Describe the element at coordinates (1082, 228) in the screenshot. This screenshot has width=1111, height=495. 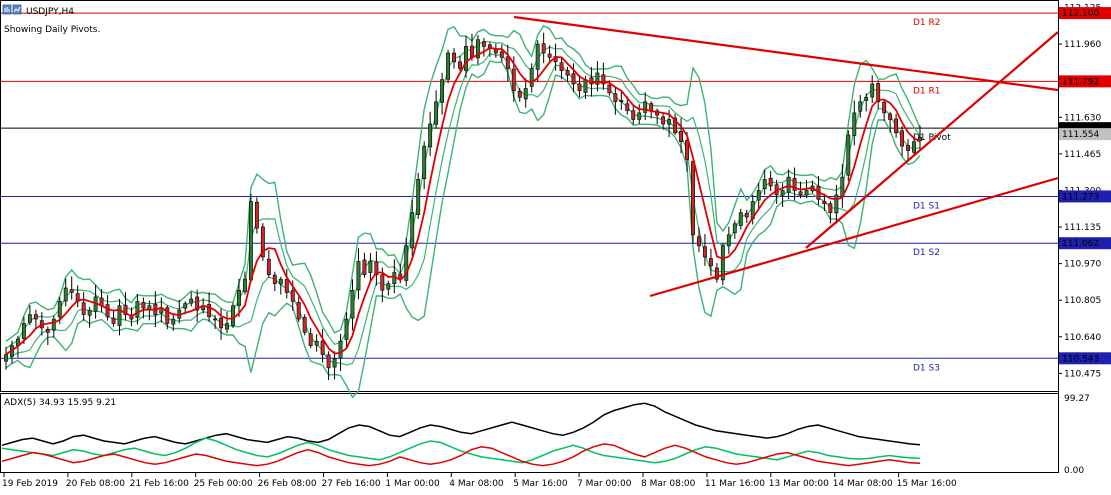
I see `price-tick-label: 111.135` at that location.